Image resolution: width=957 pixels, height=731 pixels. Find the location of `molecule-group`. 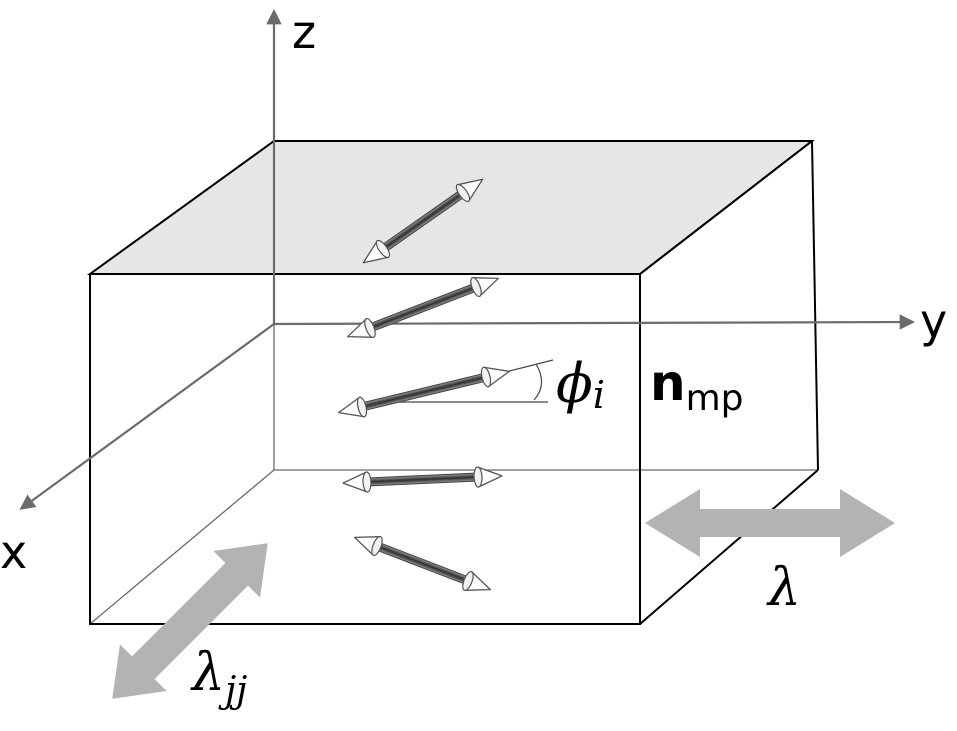

molecule-group is located at coordinates (424, 385).